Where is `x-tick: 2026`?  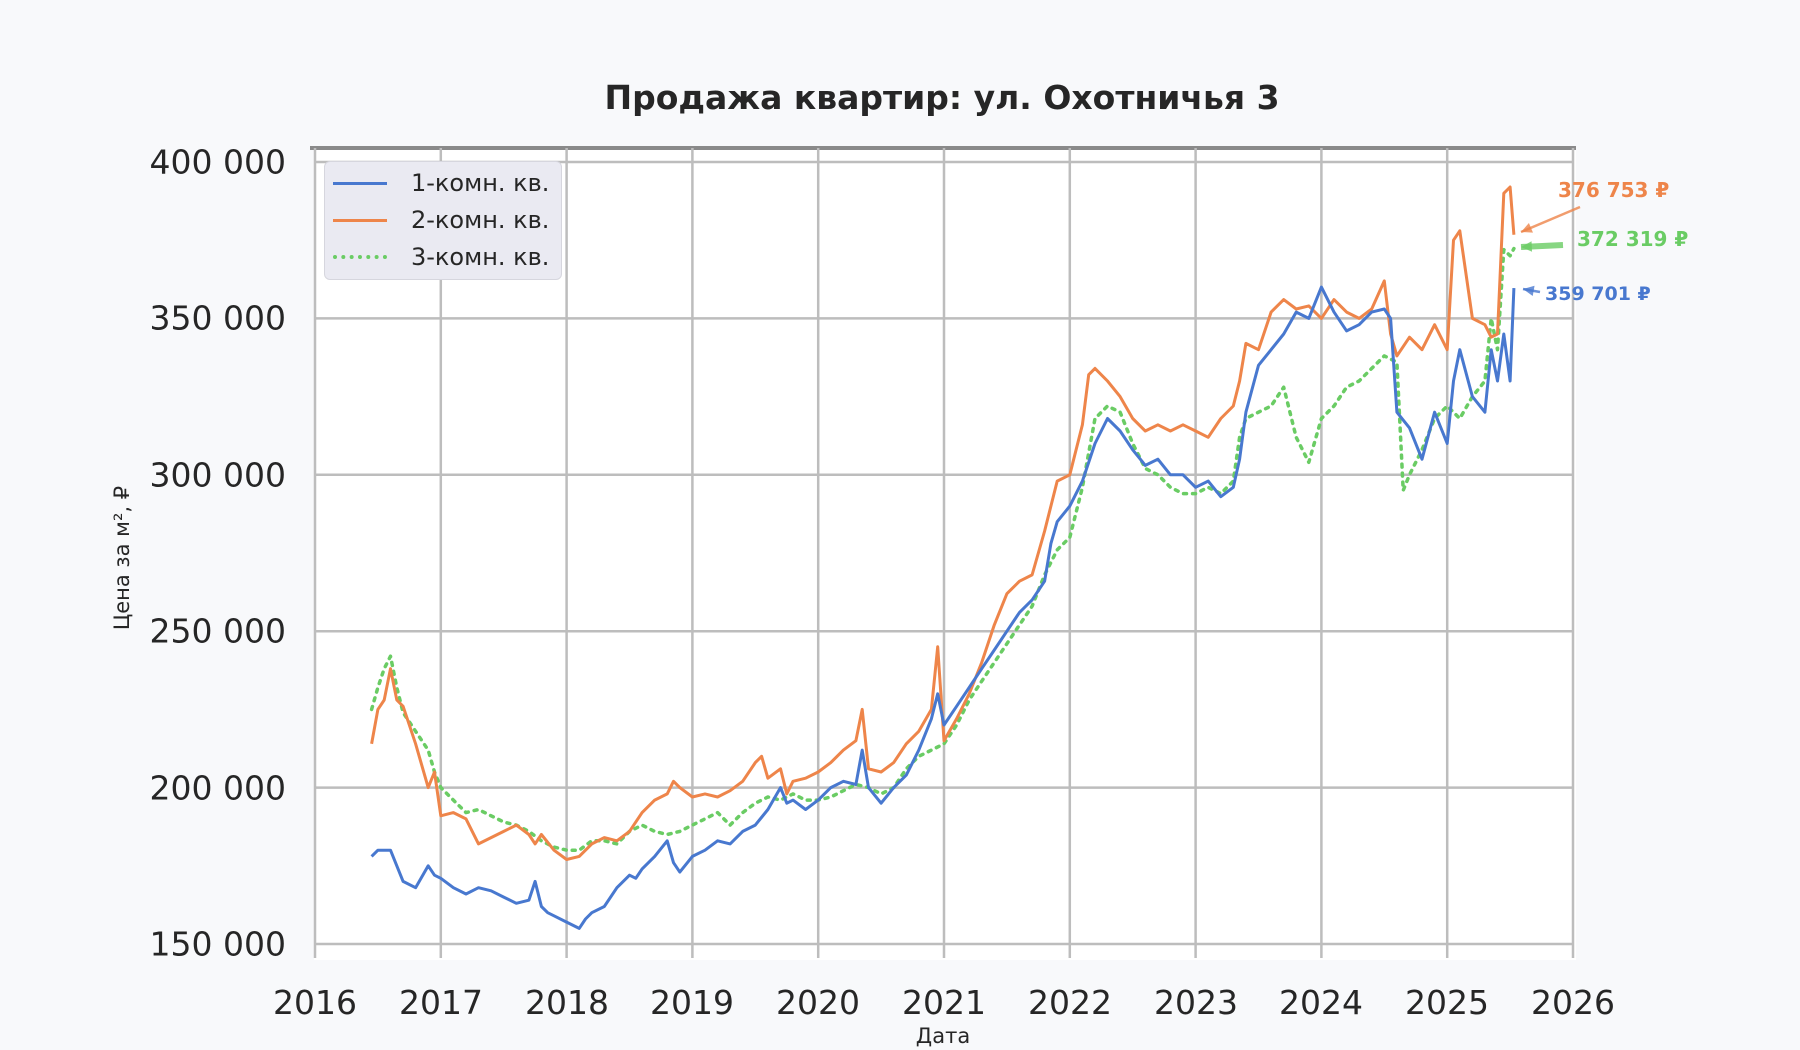 x-tick: 2026 is located at coordinates (1573, 1002).